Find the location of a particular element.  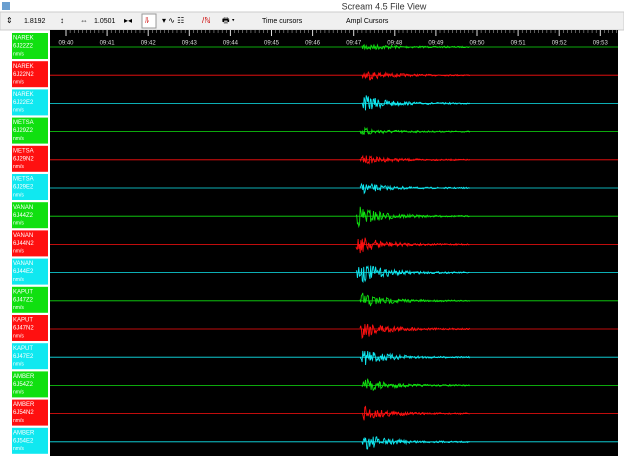

channel-code: 6J29E2 is located at coordinates (23, 188).